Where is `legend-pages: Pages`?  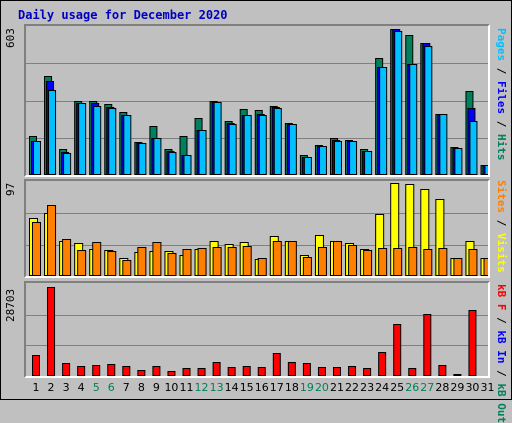 legend-pages: Pages is located at coordinates (501, 45).